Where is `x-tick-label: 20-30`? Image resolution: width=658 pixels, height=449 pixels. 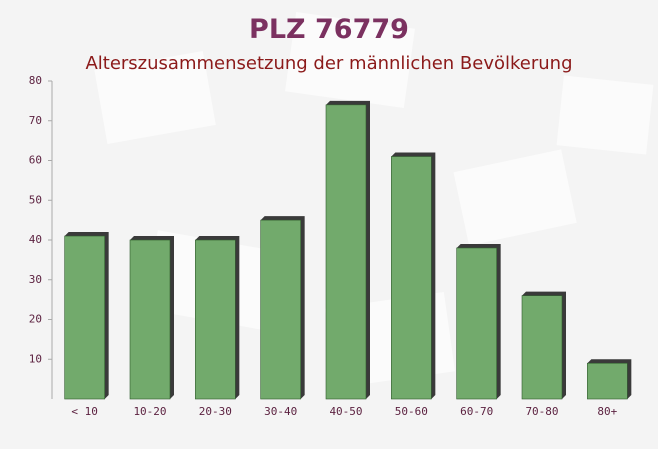
x-tick-label: 20-30 is located at coordinates (215, 411).